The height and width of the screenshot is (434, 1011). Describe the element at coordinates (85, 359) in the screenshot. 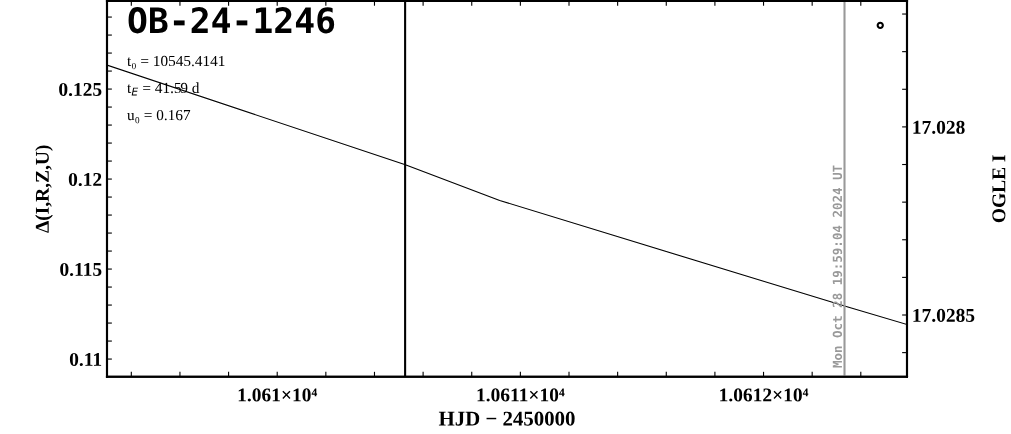

I see `y-tick-label: 0.11` at that location.